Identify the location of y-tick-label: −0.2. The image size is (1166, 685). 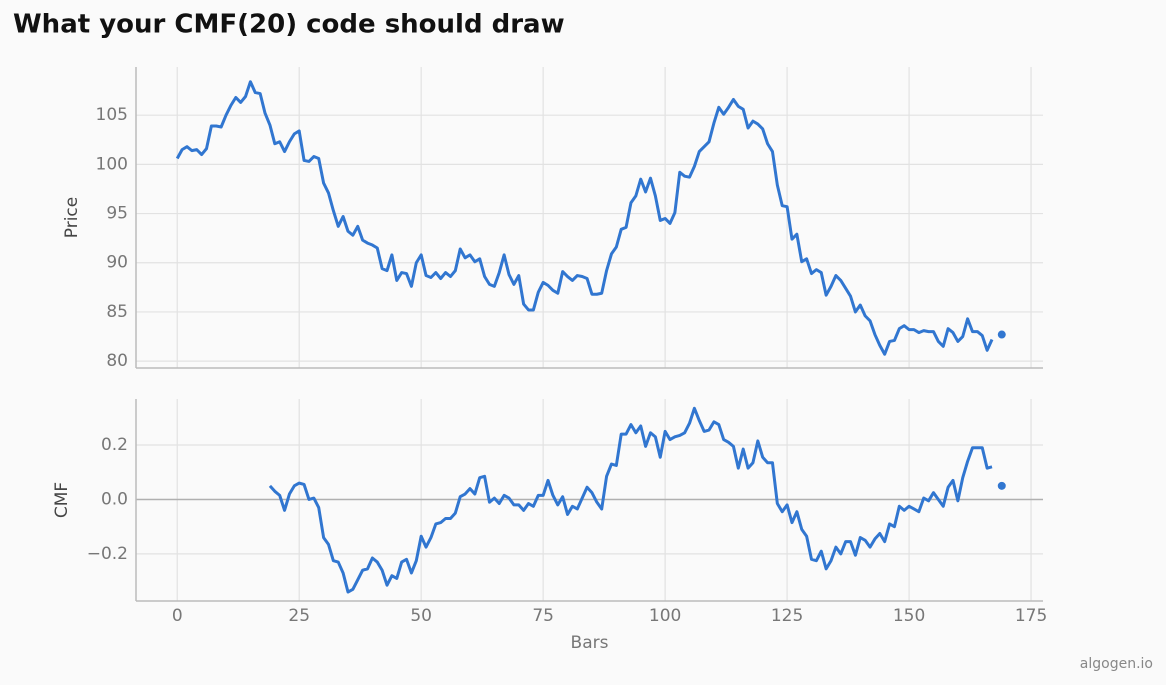
(107, 554).